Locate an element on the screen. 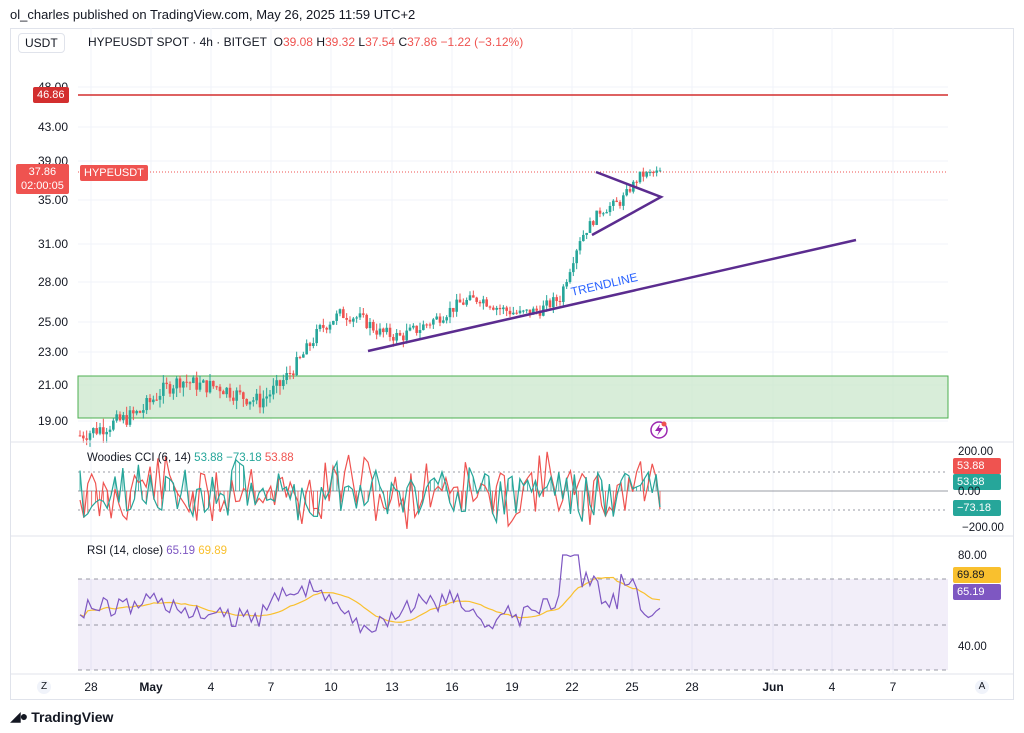 Image resolution: width=1024 pixels, height=733 pixels. cci-tag-teal: 53.88 is located at coordinates (977, 482).